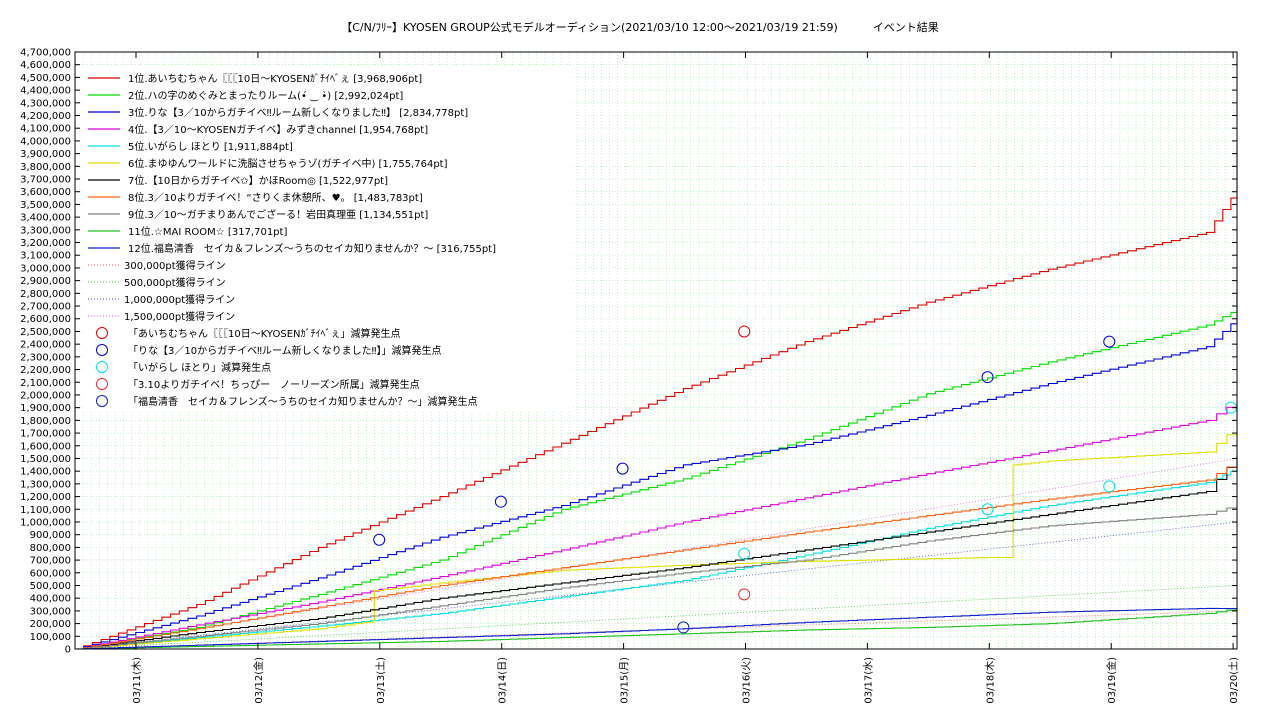 Image resolution: width=1280 pixels, height=720 pixels. I want to click on legend-label: 「3.10よりガチイベ！ちっぴー ノーリーズン所属」減算発生点, so click(274, 384).